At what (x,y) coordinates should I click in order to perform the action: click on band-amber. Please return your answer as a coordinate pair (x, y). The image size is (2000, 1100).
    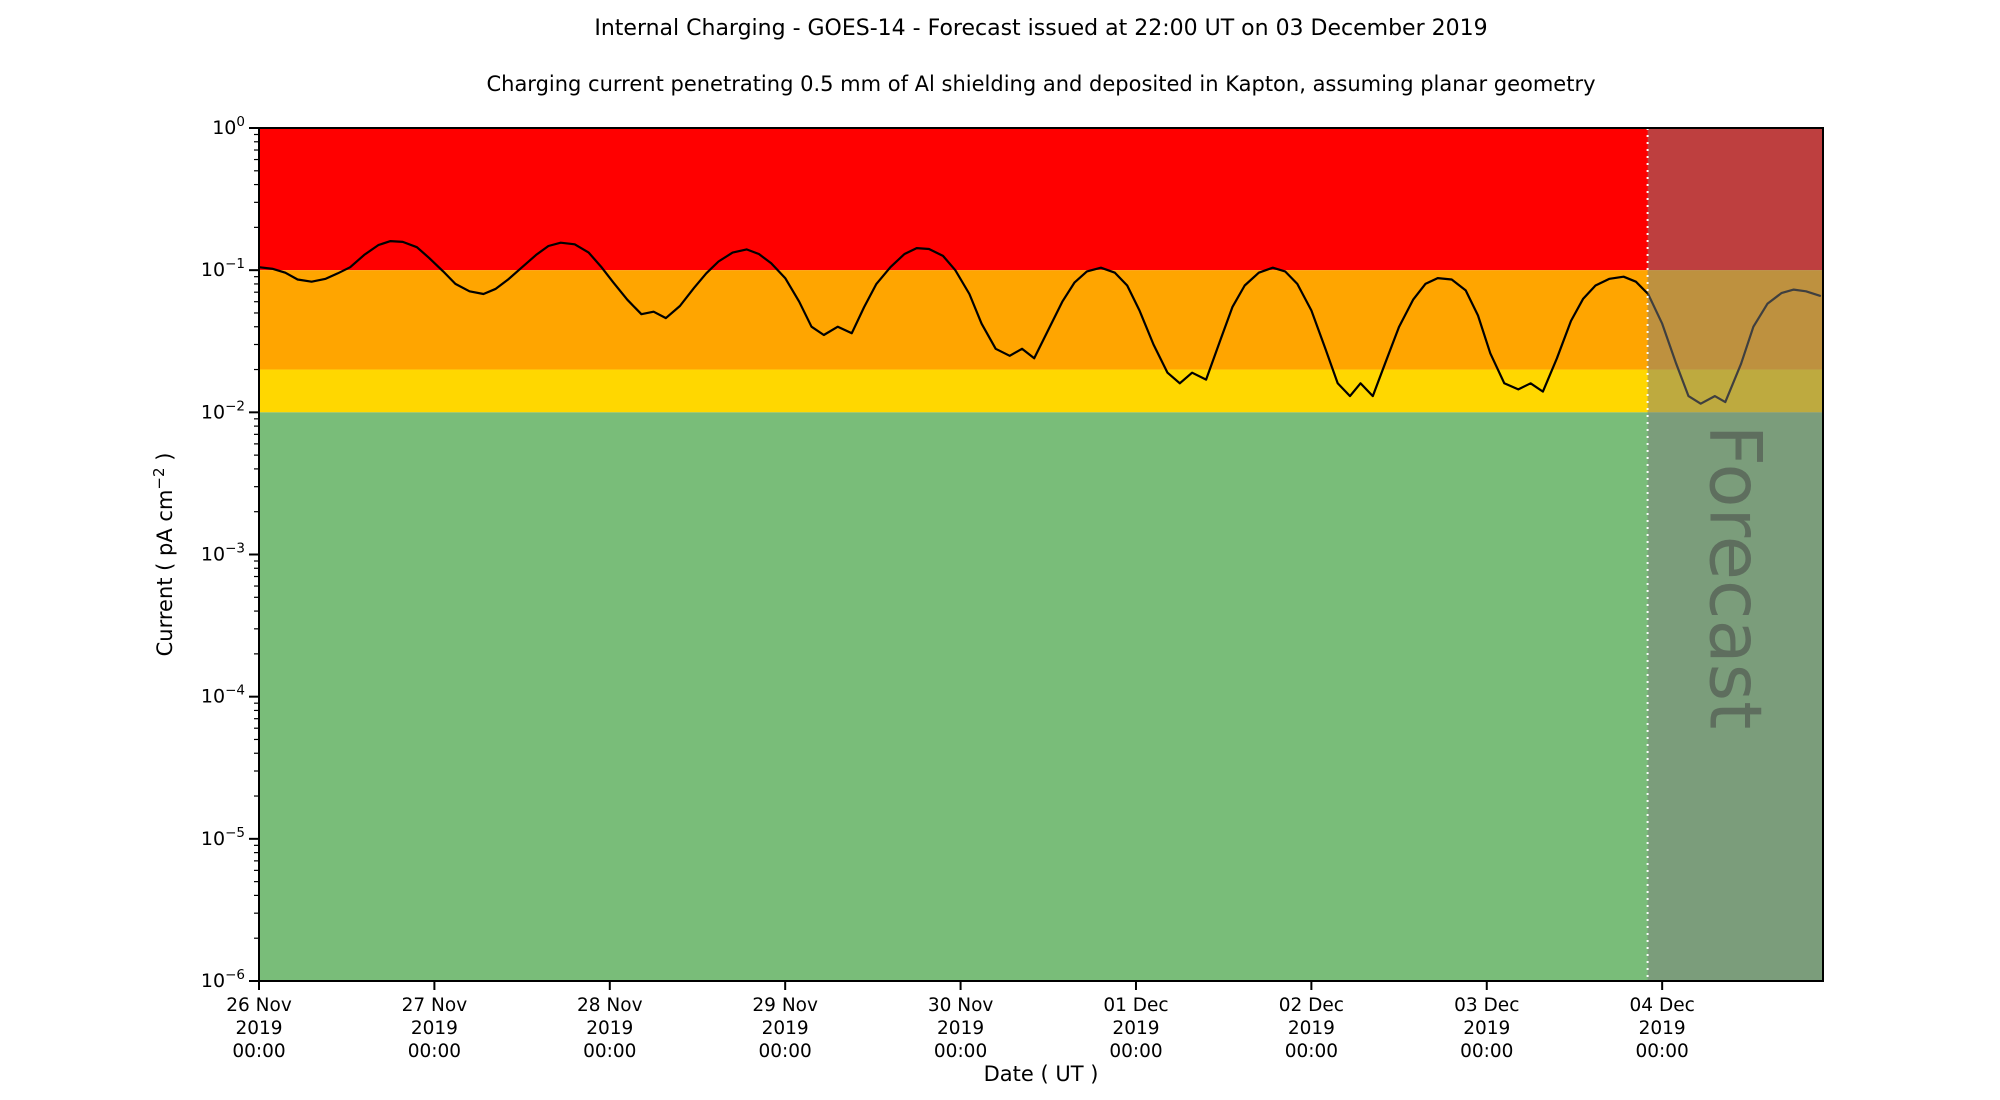
    Looking at the image, I should click on (1041, 320).